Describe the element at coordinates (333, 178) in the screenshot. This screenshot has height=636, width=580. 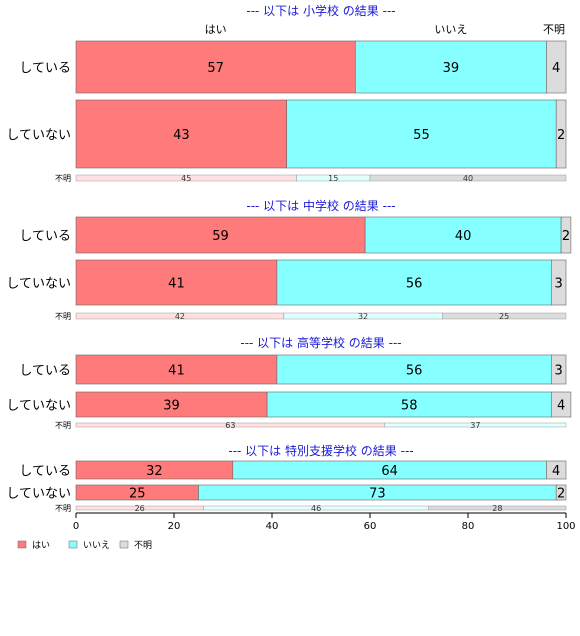
I see `unknown-value-label: 15` at that location.